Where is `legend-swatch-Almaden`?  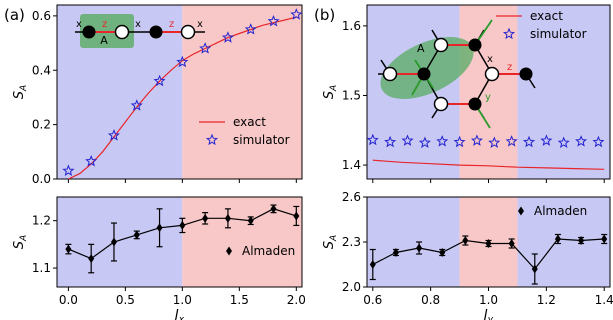 legend-swatch-Almaden is located at coordinates (229, 251).